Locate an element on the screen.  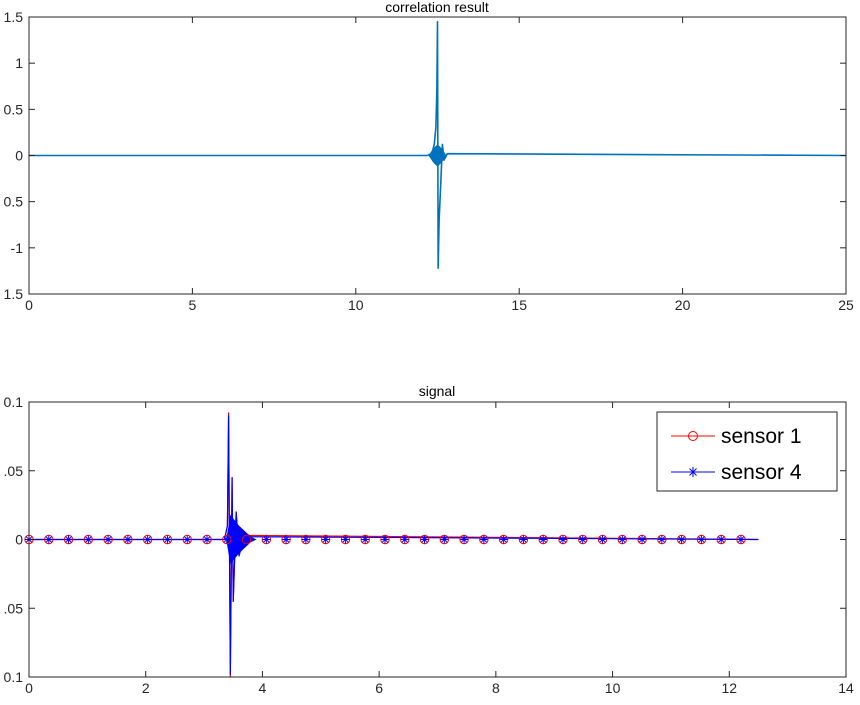
x-tick-label: 2 is located at coordinates (146, 688).